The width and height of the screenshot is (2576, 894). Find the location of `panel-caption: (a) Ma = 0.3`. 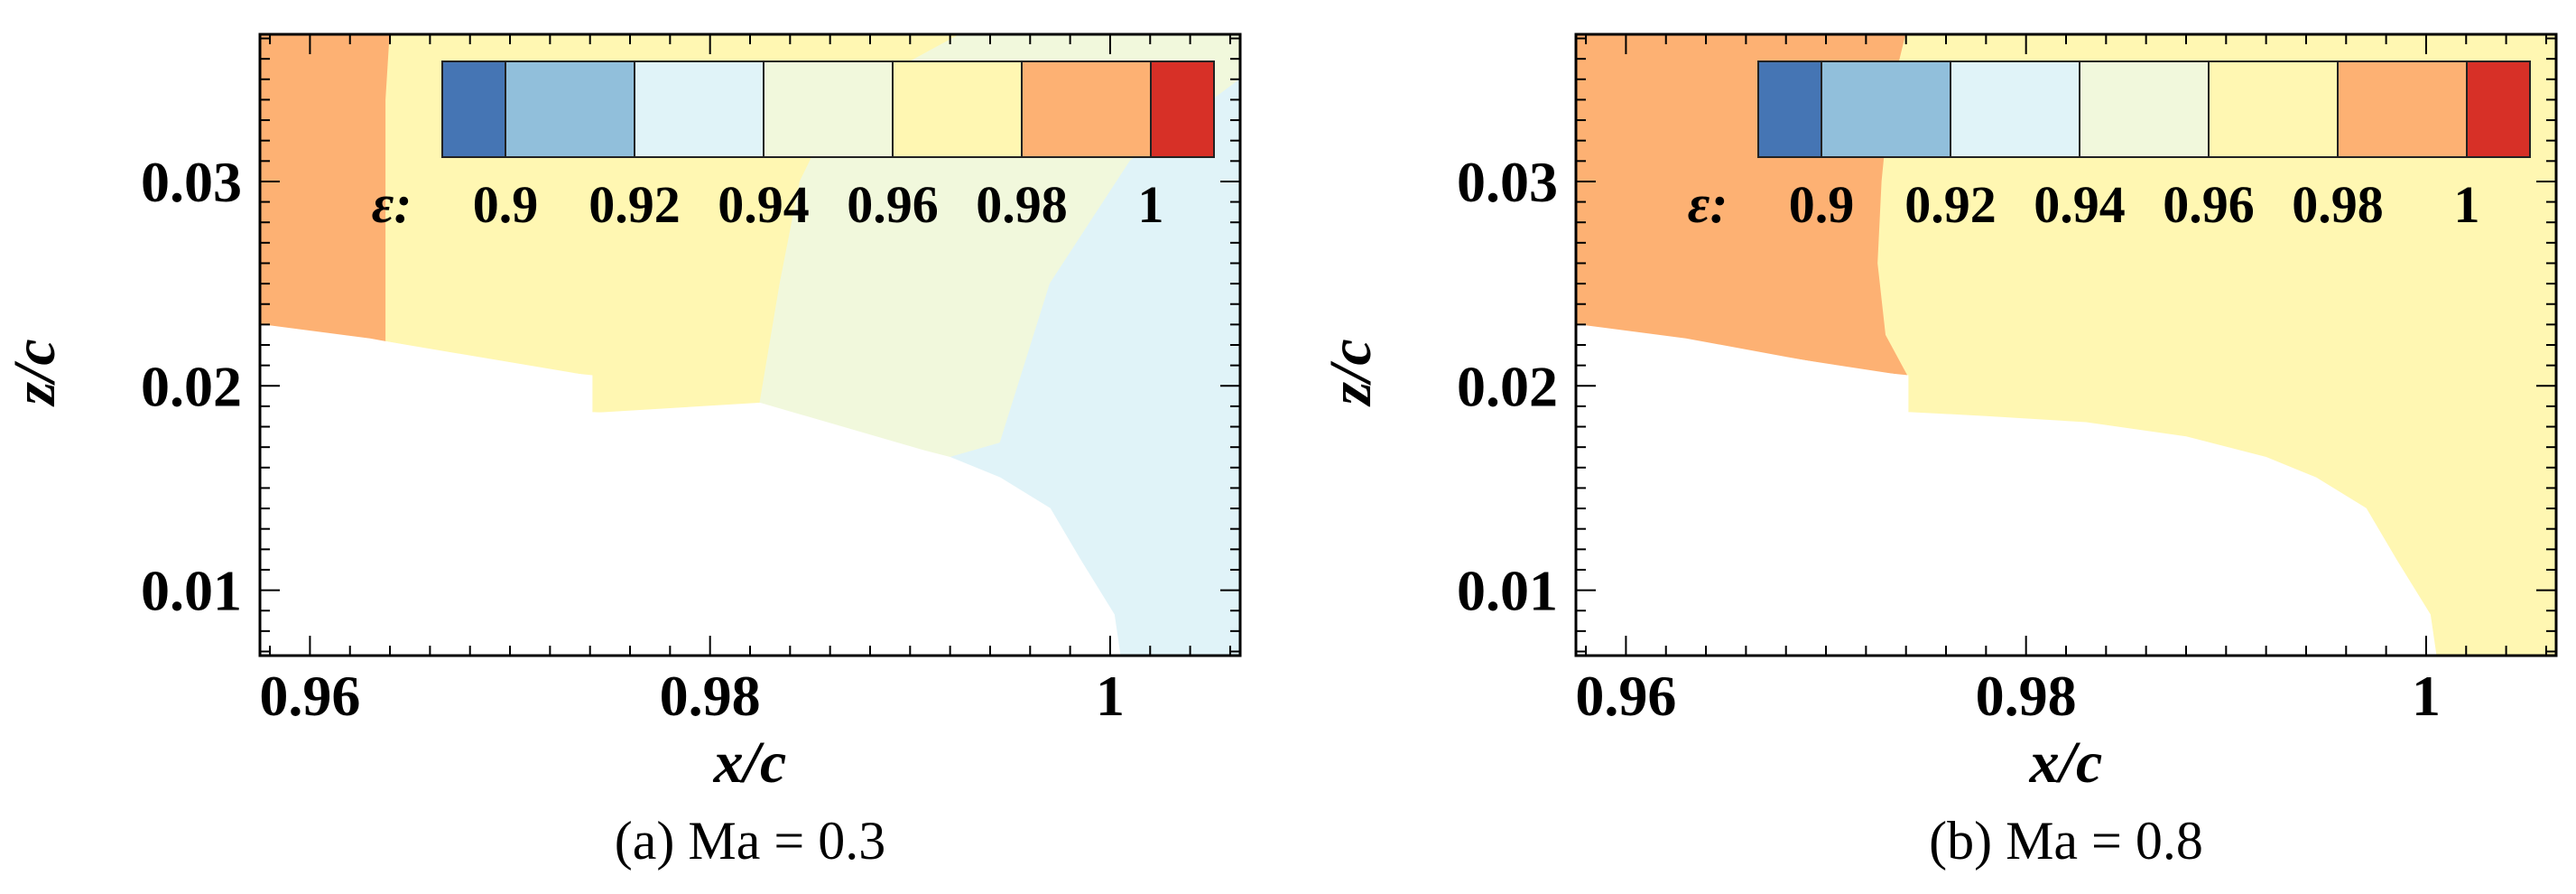

panel-caption: (a) Ma = 0.3 is located at coordinates (750, 841).